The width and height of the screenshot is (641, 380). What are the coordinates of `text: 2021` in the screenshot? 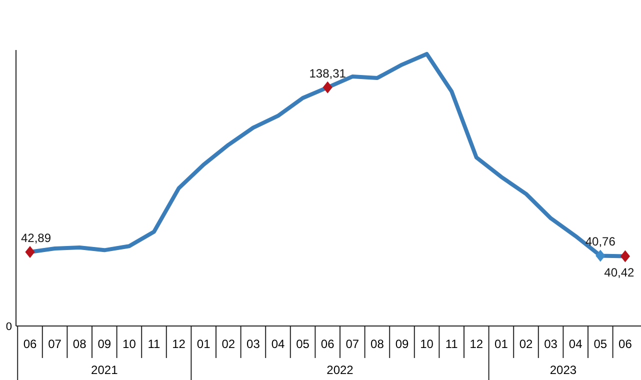 It's located at (104, 370).